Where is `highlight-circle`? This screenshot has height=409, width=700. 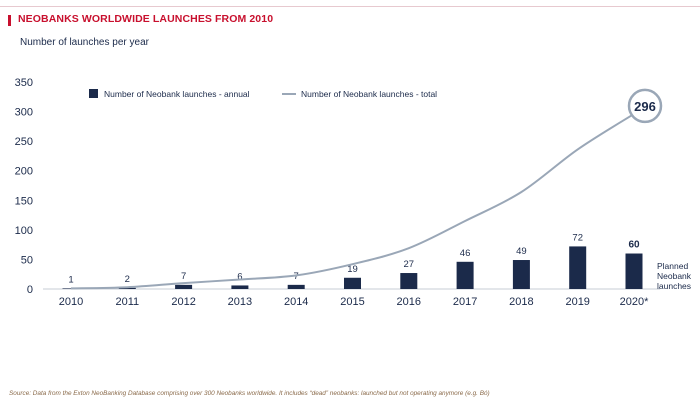 highlight-circle is located at coordinates (645, 106).